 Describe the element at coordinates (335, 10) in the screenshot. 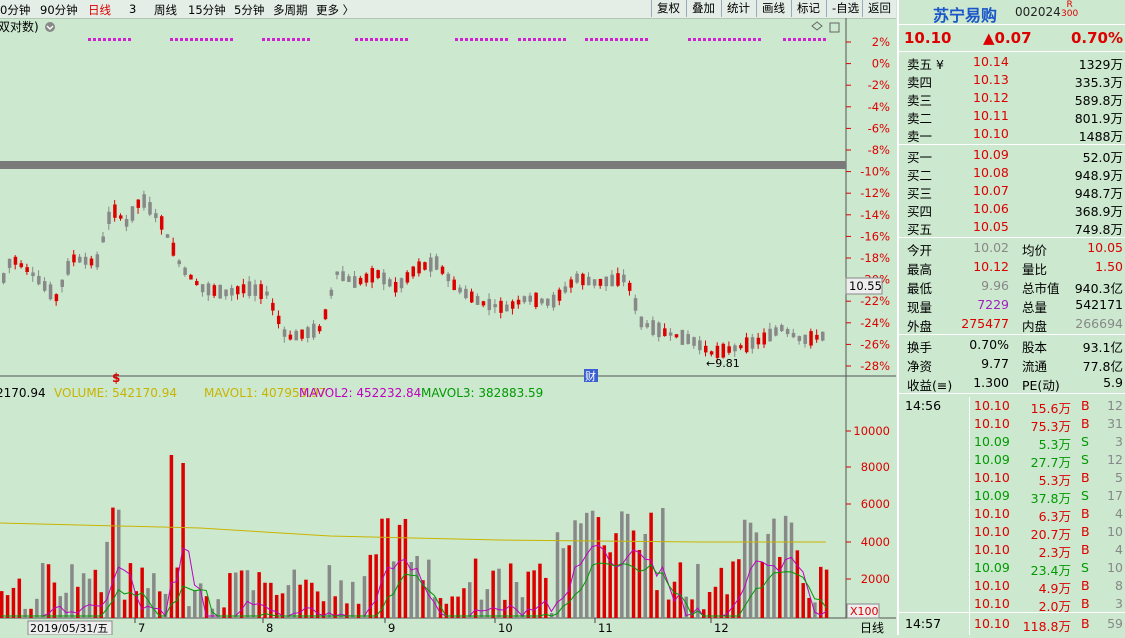

I see `period-tab-8: 更多 〉` at that location.